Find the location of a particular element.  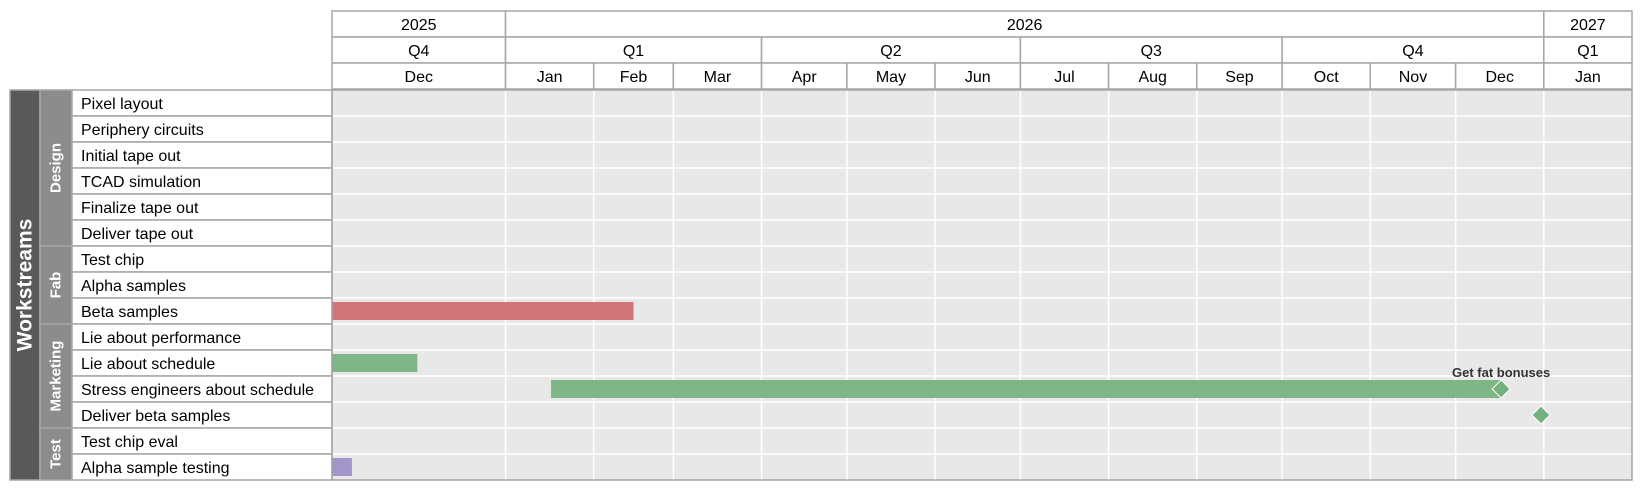

task-label: TCAD simulation is located at coordinates (141, 182).